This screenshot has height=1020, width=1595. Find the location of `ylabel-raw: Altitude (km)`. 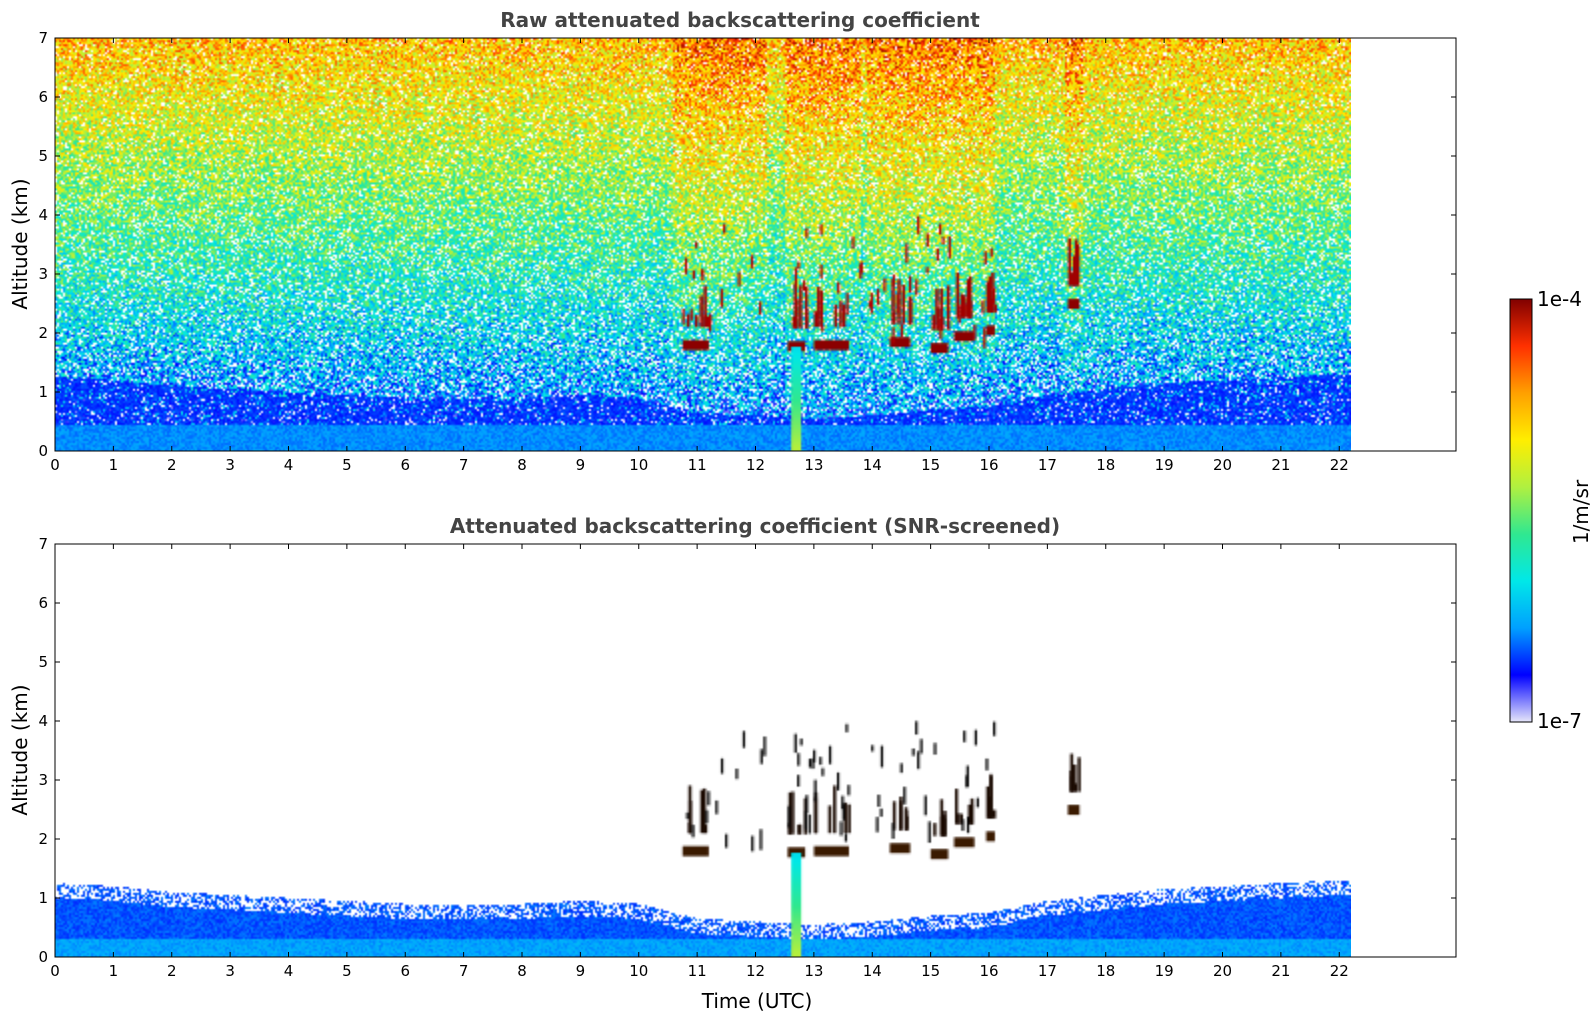

ylabel-raw: Altitude (km) is located at coordinates (20, 243).